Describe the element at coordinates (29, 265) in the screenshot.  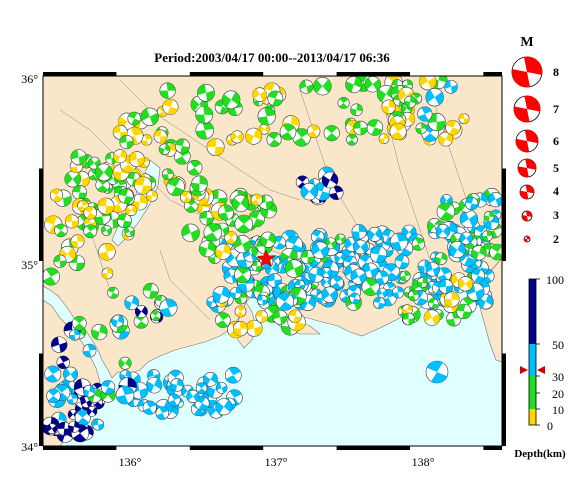
I see `lat-label-35: 35°` at that location.